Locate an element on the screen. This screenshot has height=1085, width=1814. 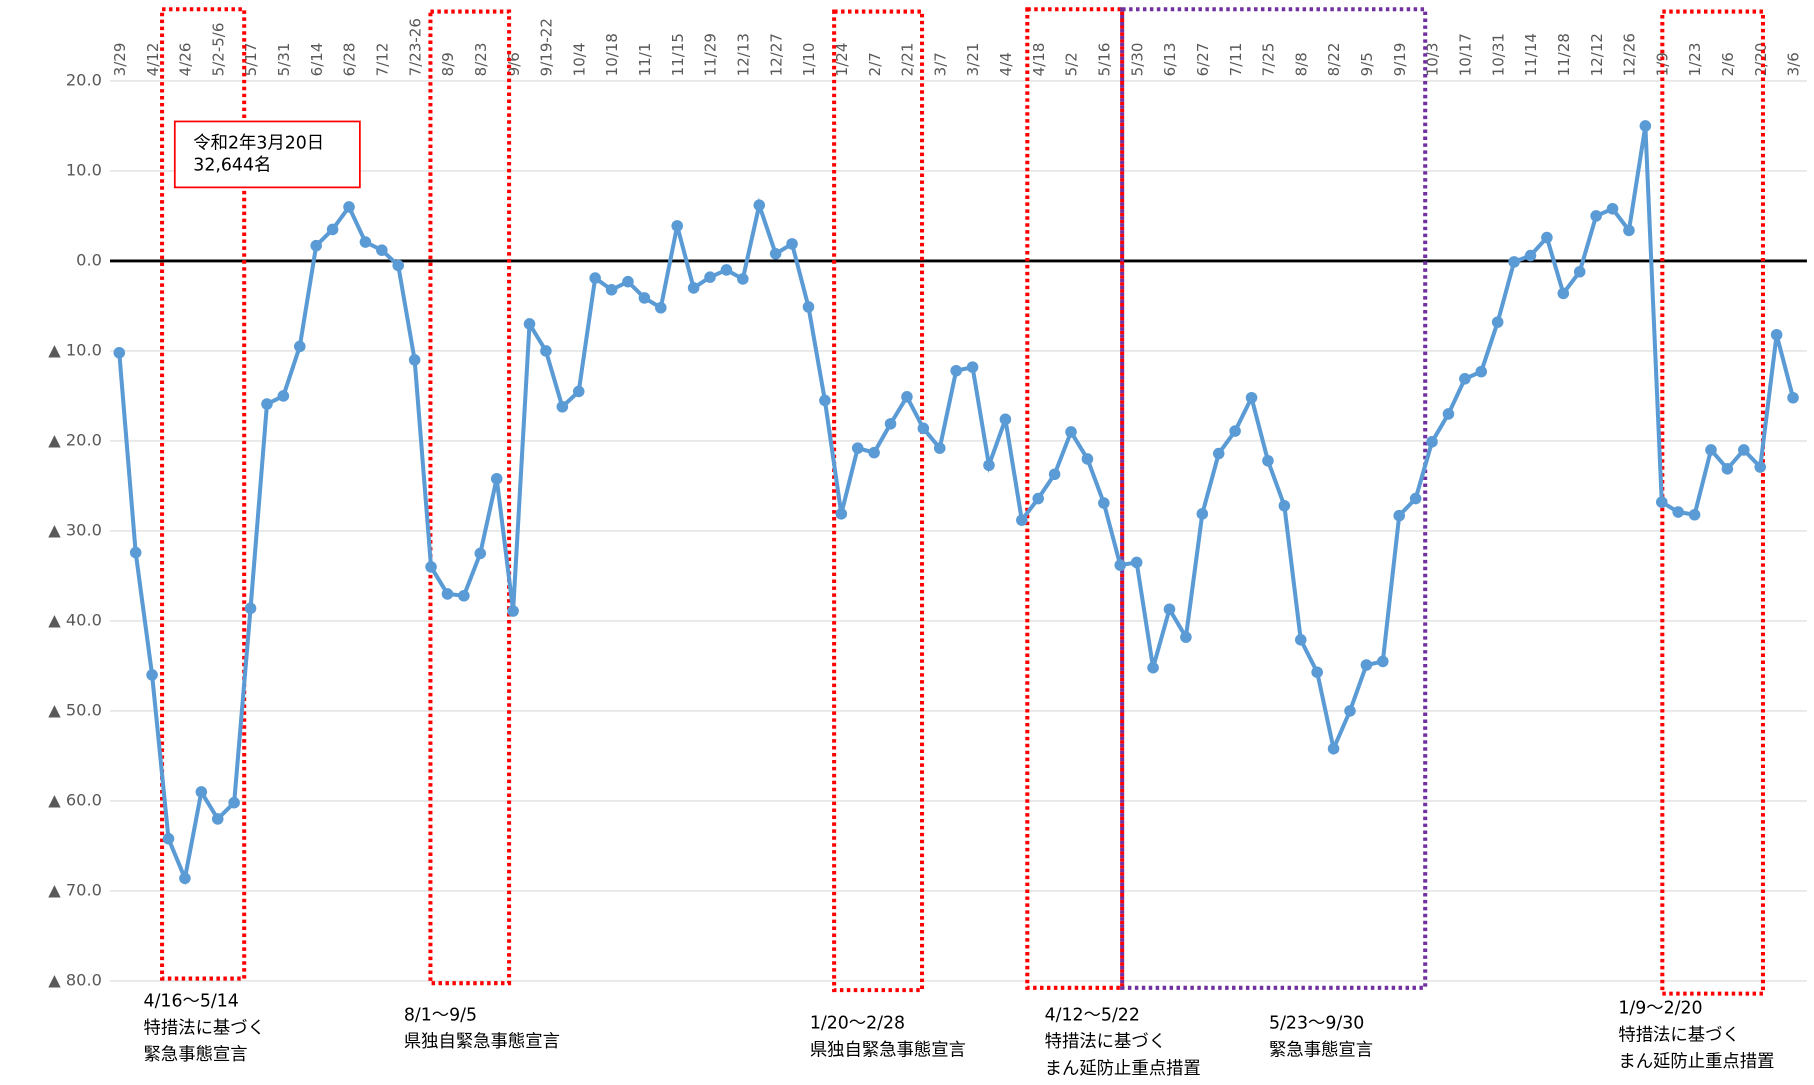
y-tick-label: 10.0 is located at coordinates (84, 169).